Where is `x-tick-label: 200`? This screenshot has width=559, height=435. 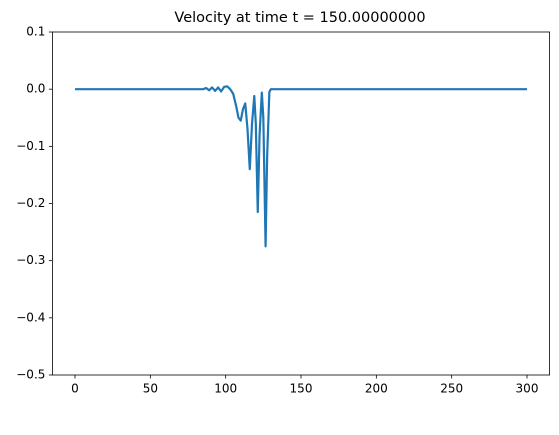
x-tick-label: 200 is located at coordinates (376, 389).